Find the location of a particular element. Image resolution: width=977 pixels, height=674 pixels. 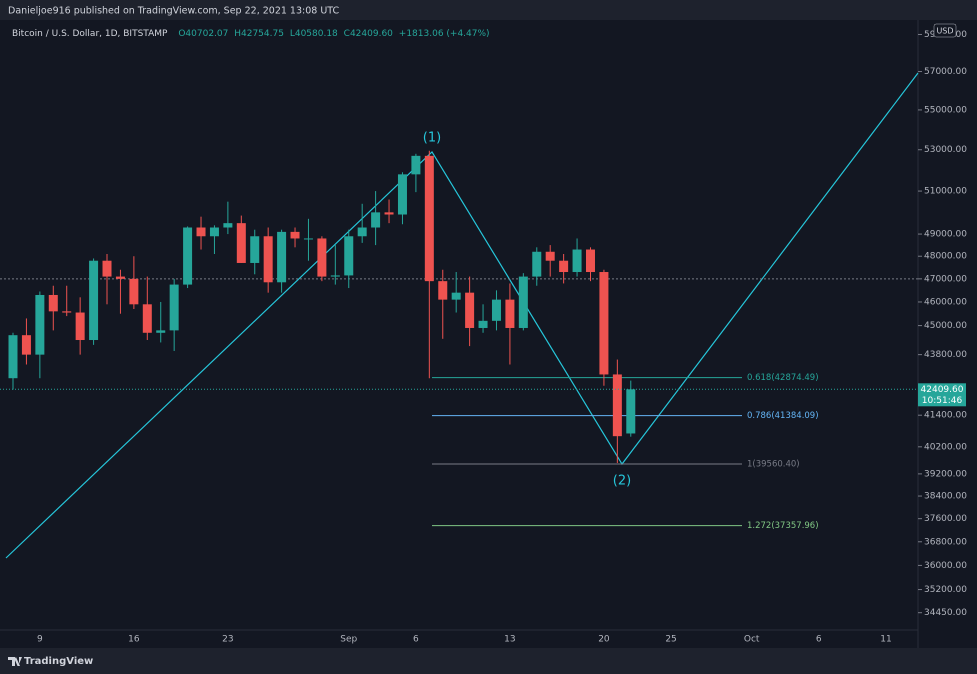

y-tick-label: 49000.00 is located at coordinates (945, 235).